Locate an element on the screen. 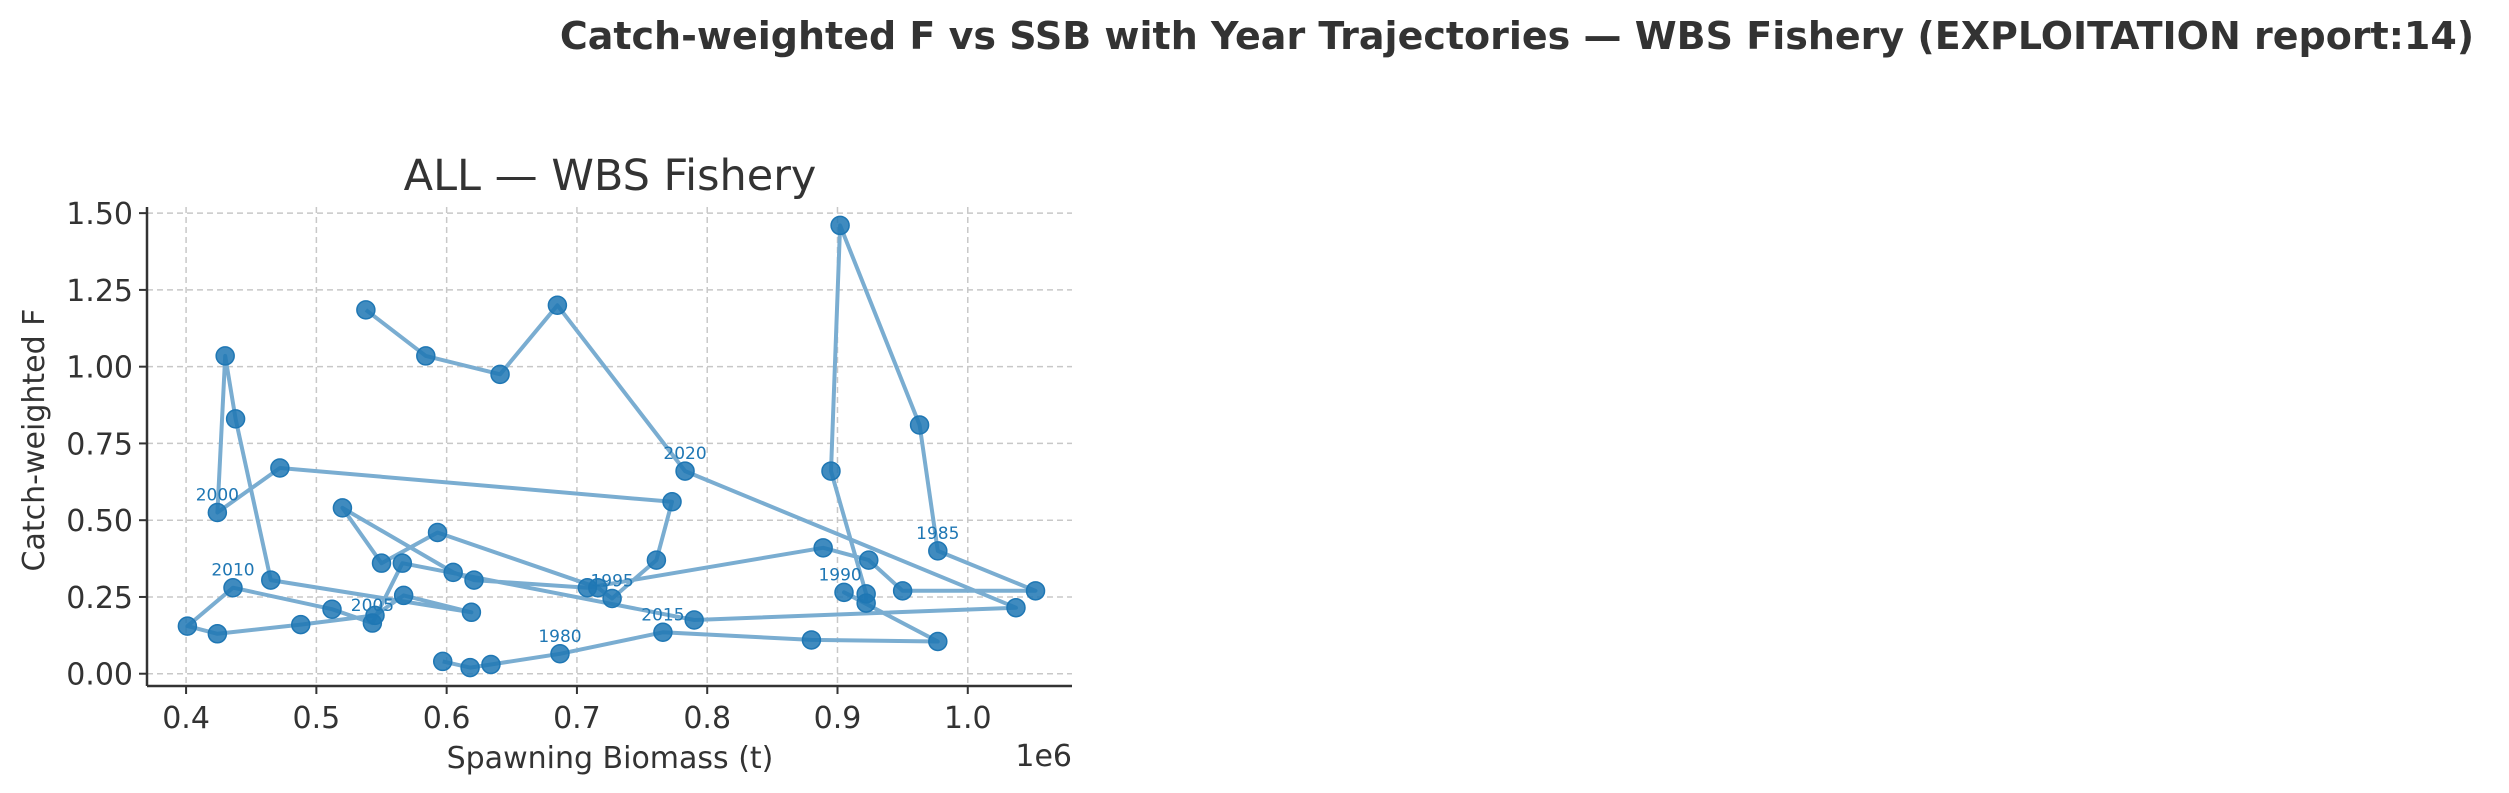 The height and width of the screenshot is (793, 2509). year-annotation: 2000 is located at coordinates (217, 496).